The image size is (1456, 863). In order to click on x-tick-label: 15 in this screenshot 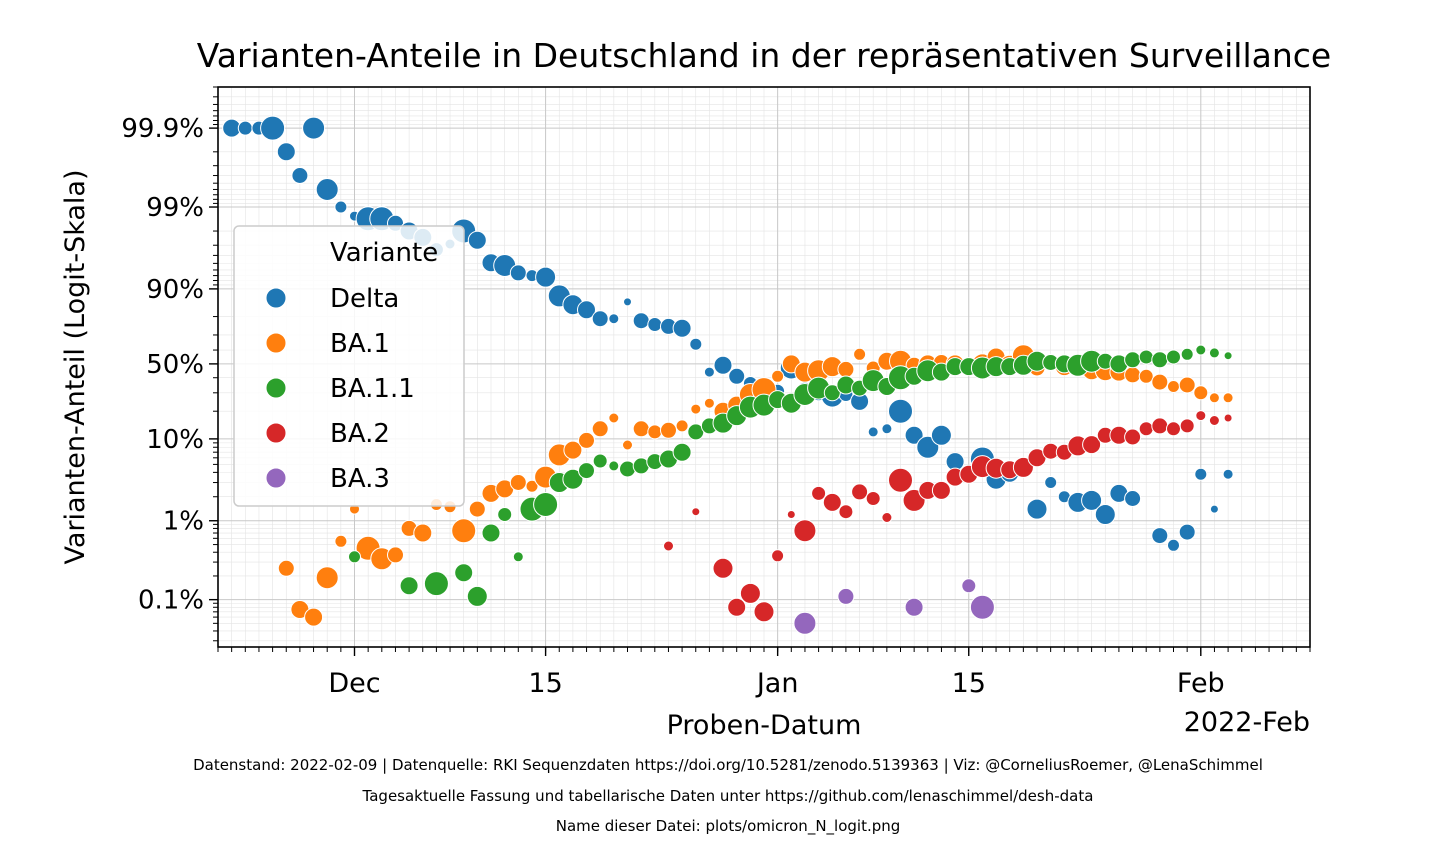, I will do `click(969, 683)`.